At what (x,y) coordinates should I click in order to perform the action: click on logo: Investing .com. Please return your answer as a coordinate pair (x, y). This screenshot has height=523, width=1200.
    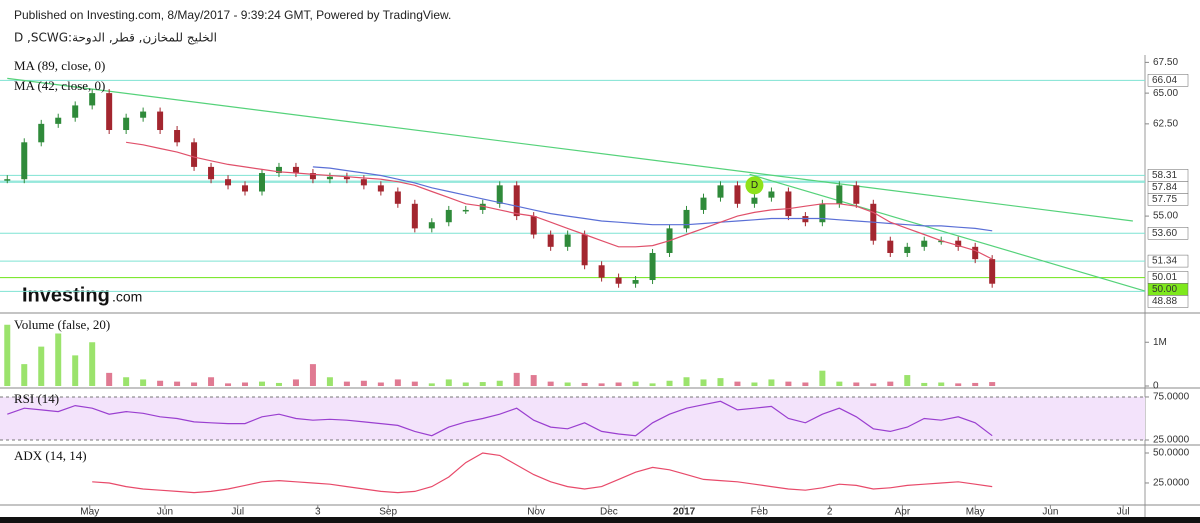
    Looking at the image, I should click on (82, 295).